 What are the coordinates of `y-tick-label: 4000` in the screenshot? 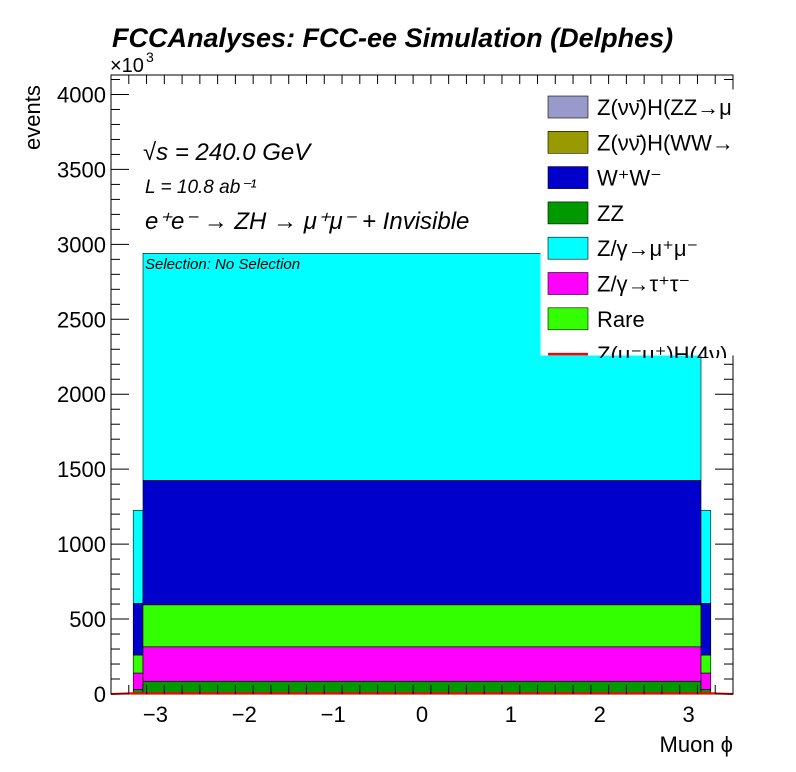 It's located at (81, 94).